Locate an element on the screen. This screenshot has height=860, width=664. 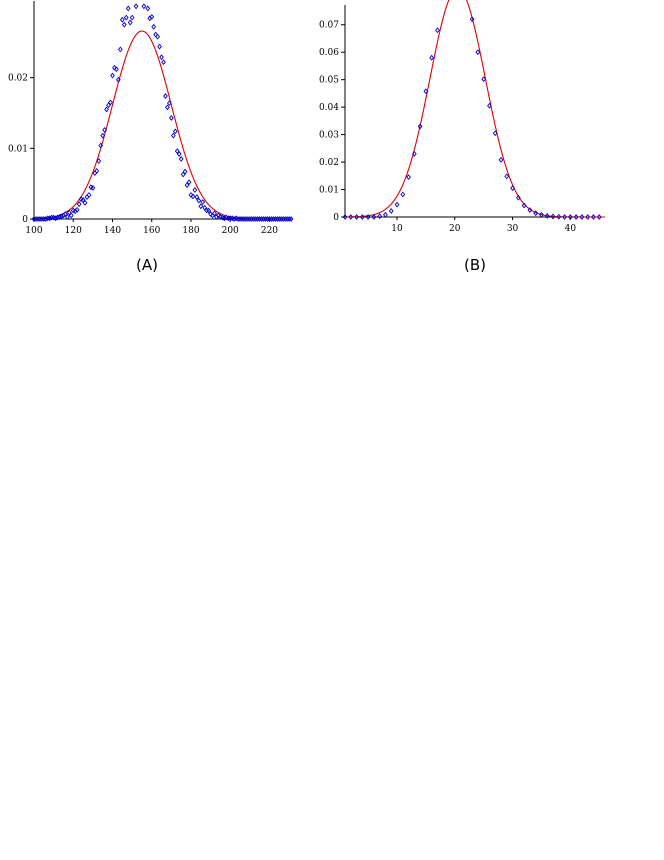
chart-a-label: (A) is located at coordinates (147, 265).